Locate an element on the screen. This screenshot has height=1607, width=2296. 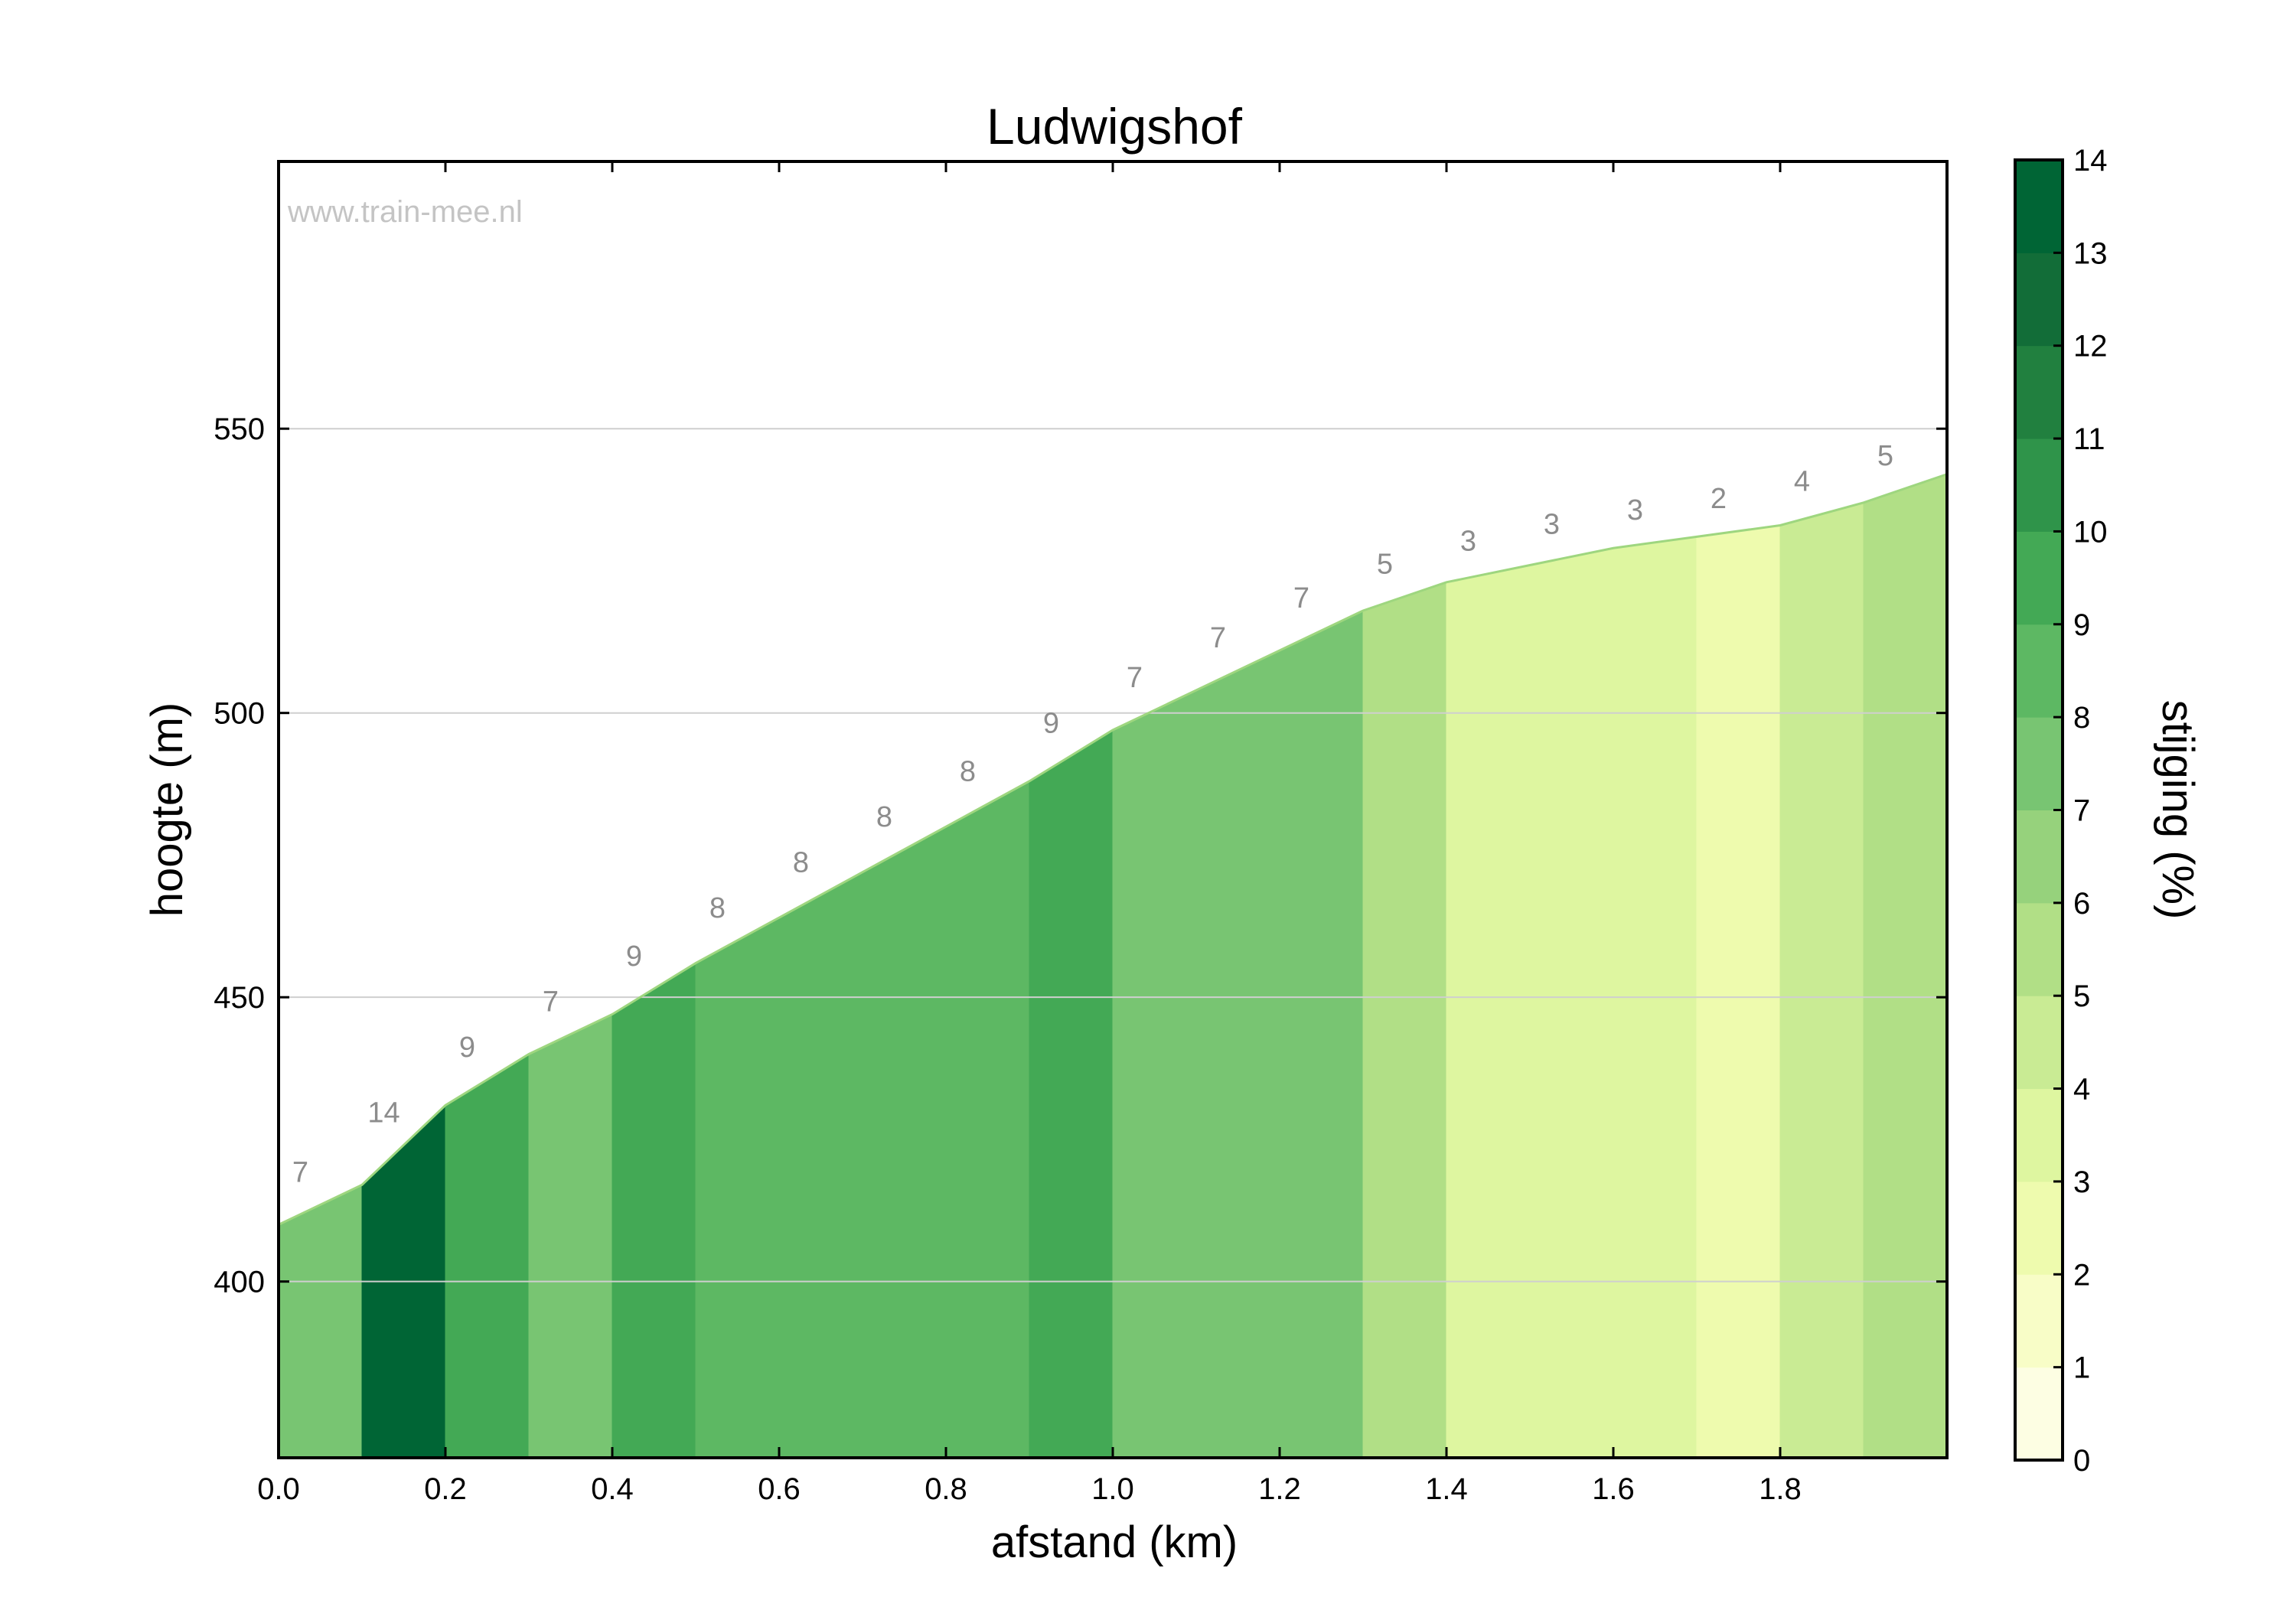
colorbar-tick-label: 4 is located at coordinates (2081, 1090).